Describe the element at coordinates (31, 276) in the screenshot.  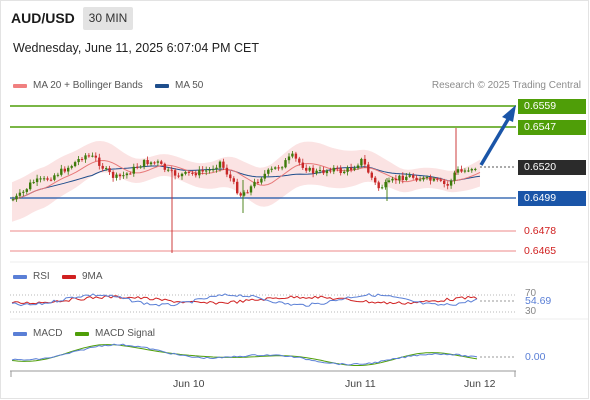
I see `legend-rsi: RSI` at that location.